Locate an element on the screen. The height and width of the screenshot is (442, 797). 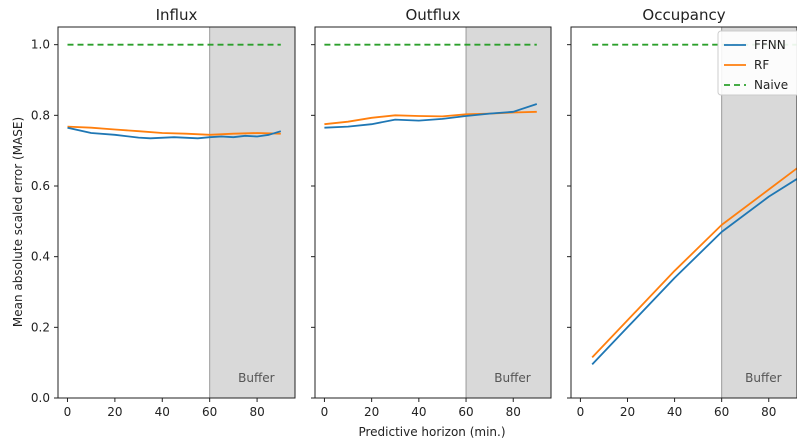
x-axis-label: Predictive horizon (min.) is located at coordinates (431, 432).